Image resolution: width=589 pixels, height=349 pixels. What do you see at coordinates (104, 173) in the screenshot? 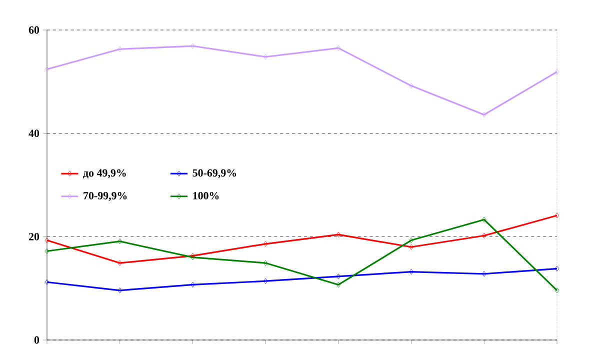
I see `legend-label: до 49,9%` at bounding box center [104, 173].